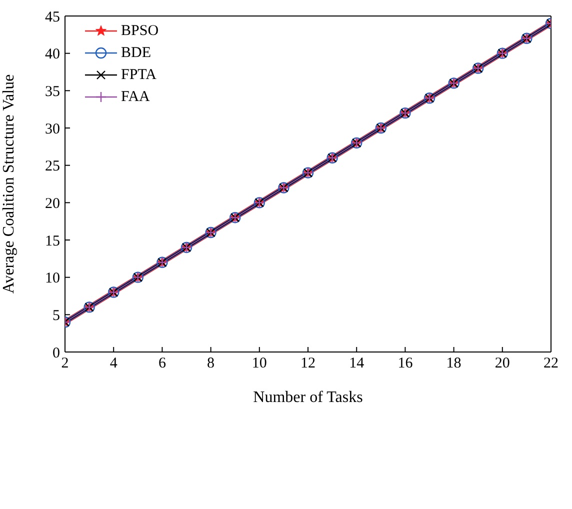 This screenshot has height=509, width=572. Describe the element at coordinates (52, 278) in the screenshot. I see `y-tick-label: 10` at that location.